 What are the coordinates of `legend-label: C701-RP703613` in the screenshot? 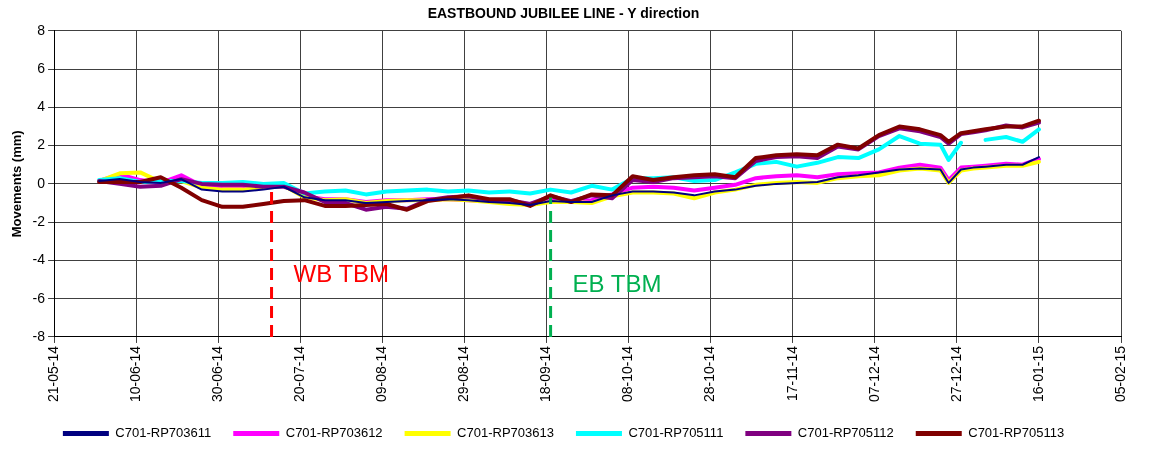 It's located at (505, 433).